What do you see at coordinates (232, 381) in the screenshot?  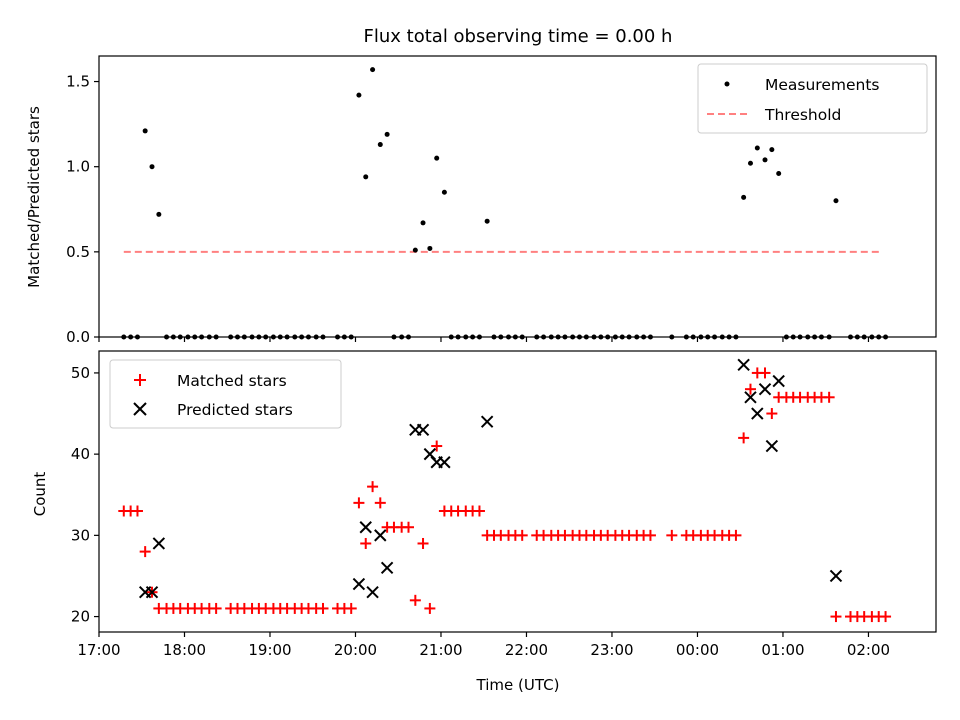 I see `legend-matched-label: Matched stars` at bounding box center [232, 381].